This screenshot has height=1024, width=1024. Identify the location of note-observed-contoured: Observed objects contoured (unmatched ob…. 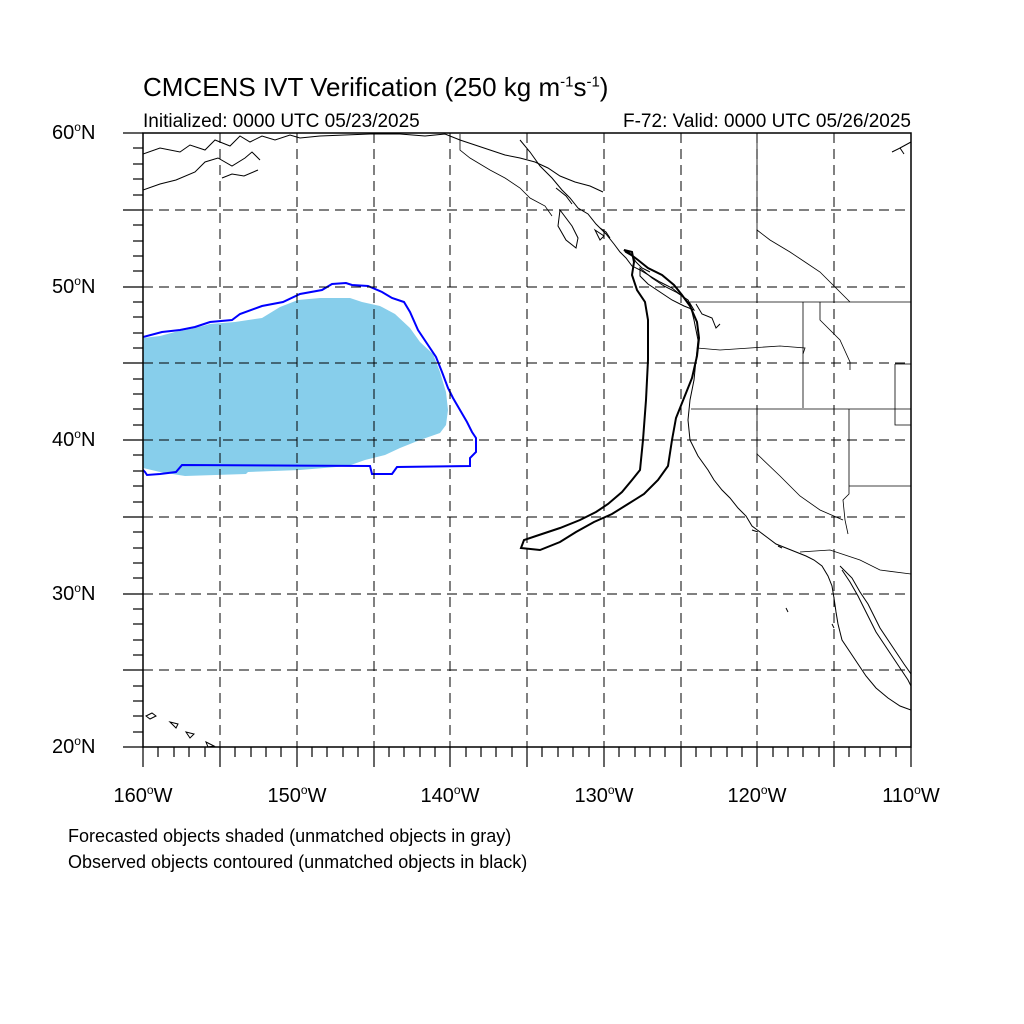
(298, 862).